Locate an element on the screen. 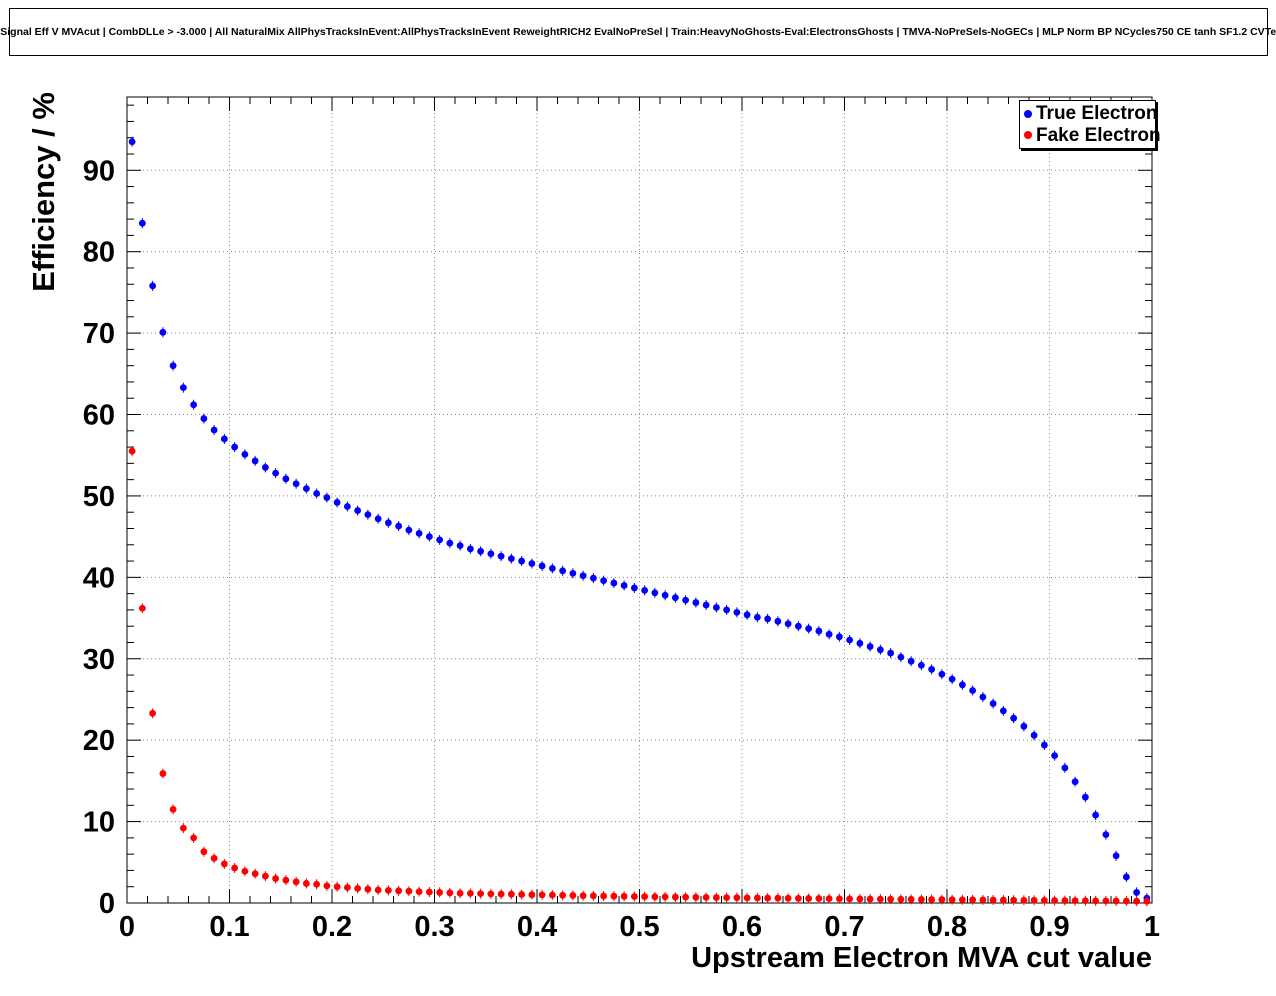  true-electron-marker-icon is located at coordinates (1028, 113).